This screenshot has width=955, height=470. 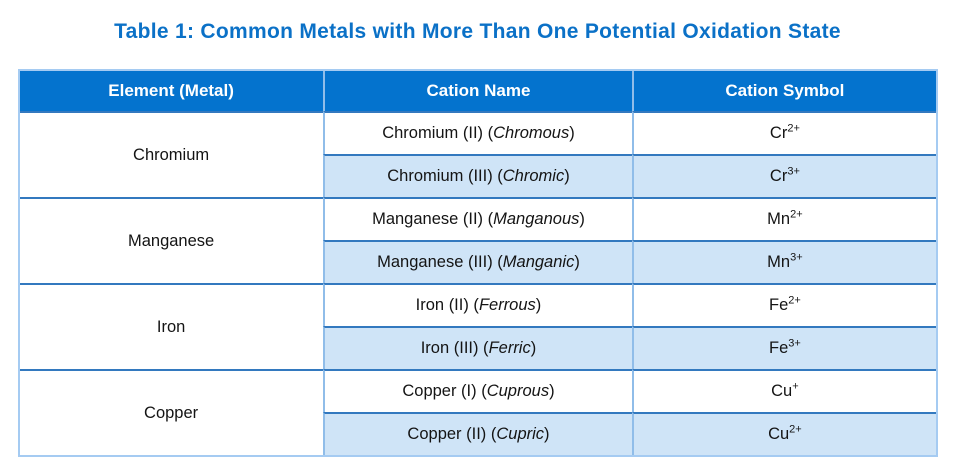 I want to click on cation-symbol-cell: Cu+, so click(x=784, y=390).